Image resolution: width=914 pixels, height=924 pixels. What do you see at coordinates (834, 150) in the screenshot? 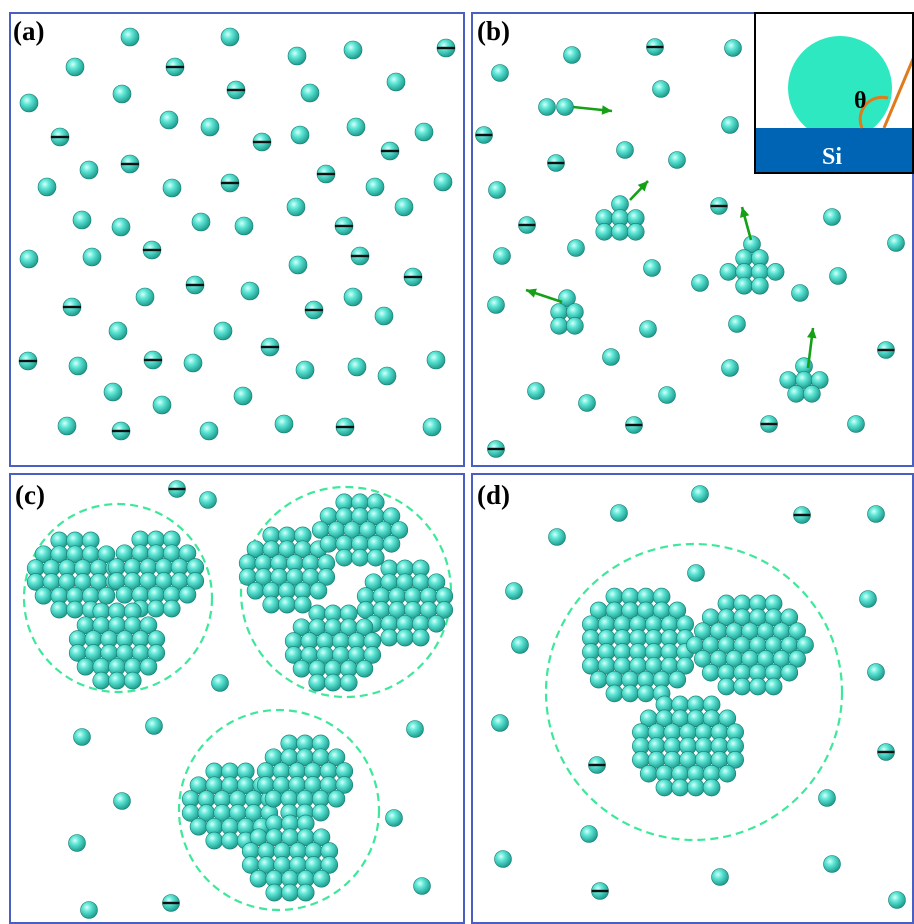
I see `si-substrate` at bounding box center [834, 150].